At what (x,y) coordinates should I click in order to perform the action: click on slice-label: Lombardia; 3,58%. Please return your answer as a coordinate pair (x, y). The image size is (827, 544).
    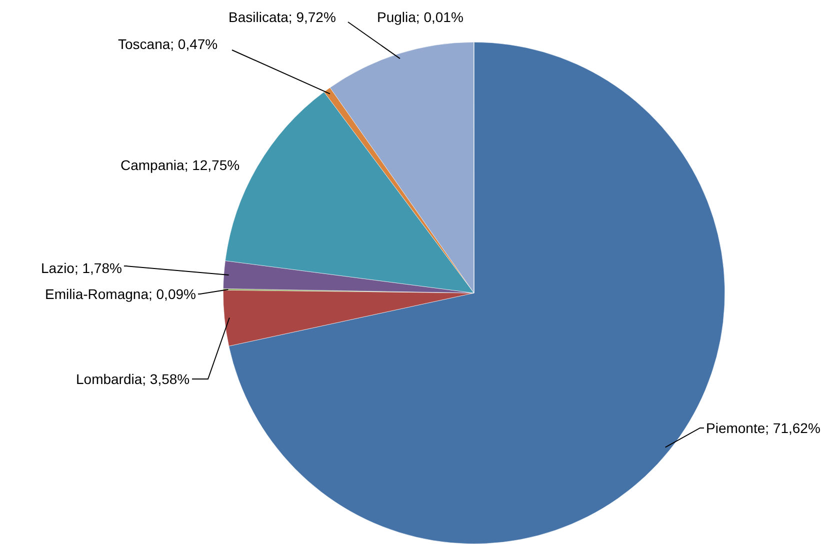
    Looking at the image, I should click on (133, 379).